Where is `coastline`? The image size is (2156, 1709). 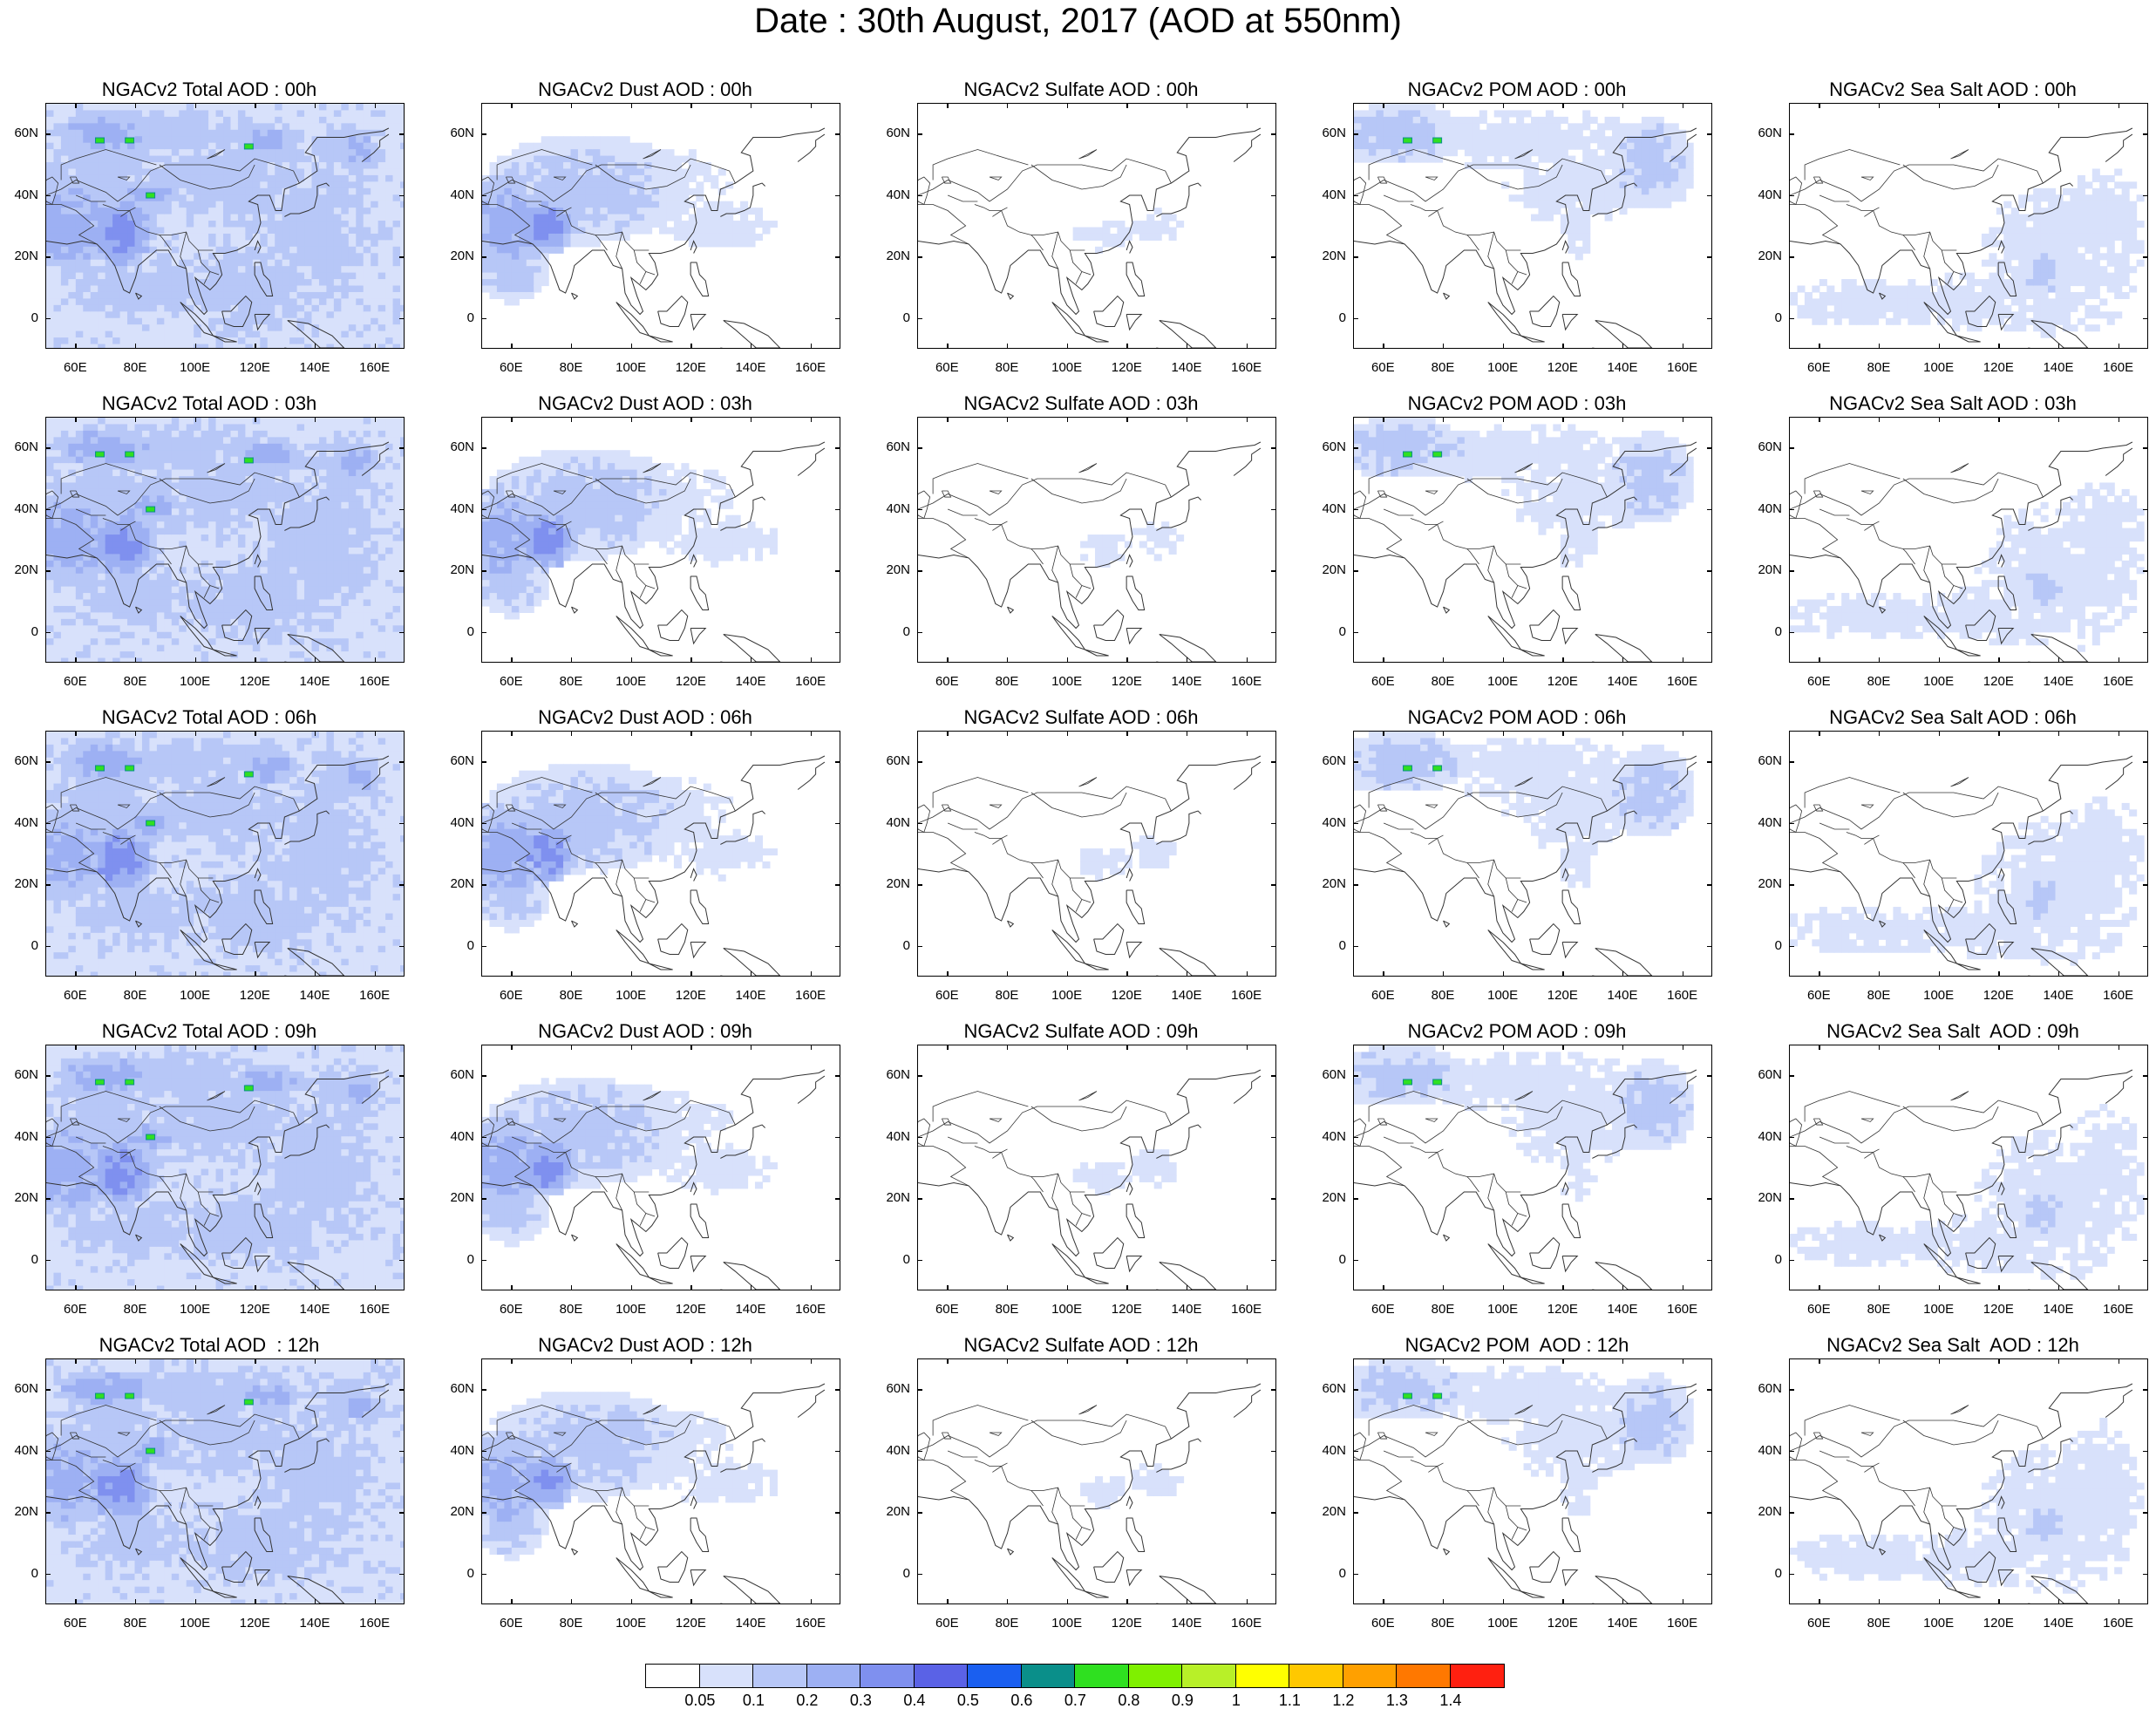
coastline is located at coordinates (1571, 279).